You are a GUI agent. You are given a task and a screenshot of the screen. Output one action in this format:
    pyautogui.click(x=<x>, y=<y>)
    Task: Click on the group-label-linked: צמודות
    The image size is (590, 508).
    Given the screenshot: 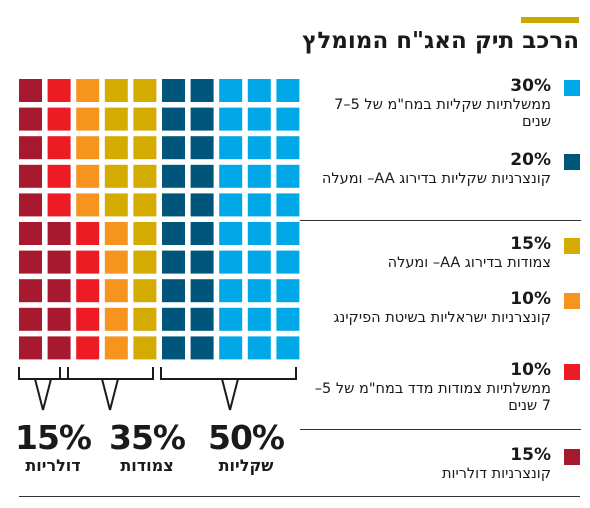 What is the action you would take?
    pyautogui.click(x=147, y=465)
    